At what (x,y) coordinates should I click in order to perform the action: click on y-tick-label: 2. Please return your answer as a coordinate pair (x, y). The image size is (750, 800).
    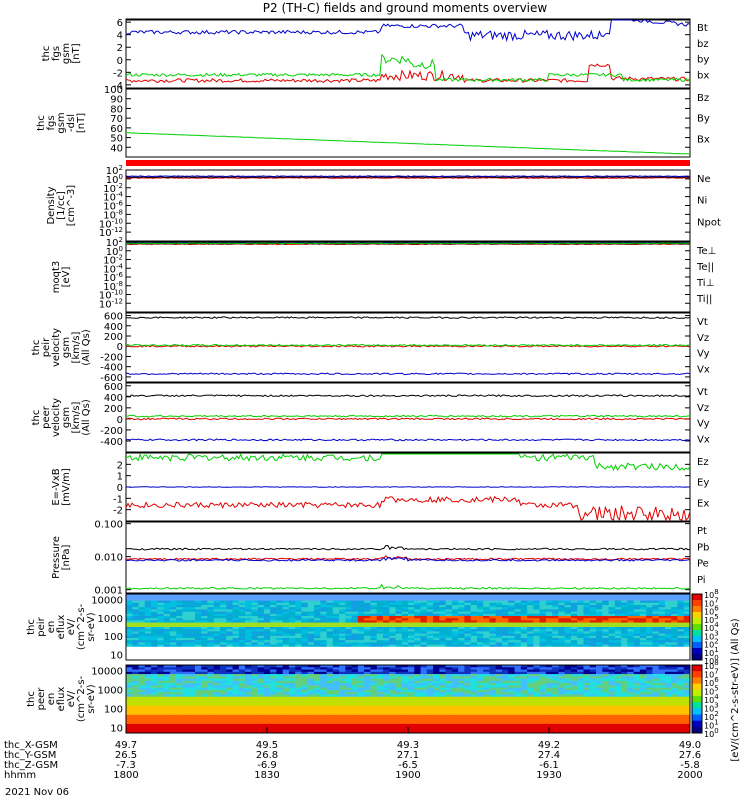
    Looking at the image, I should click on (120, 465).